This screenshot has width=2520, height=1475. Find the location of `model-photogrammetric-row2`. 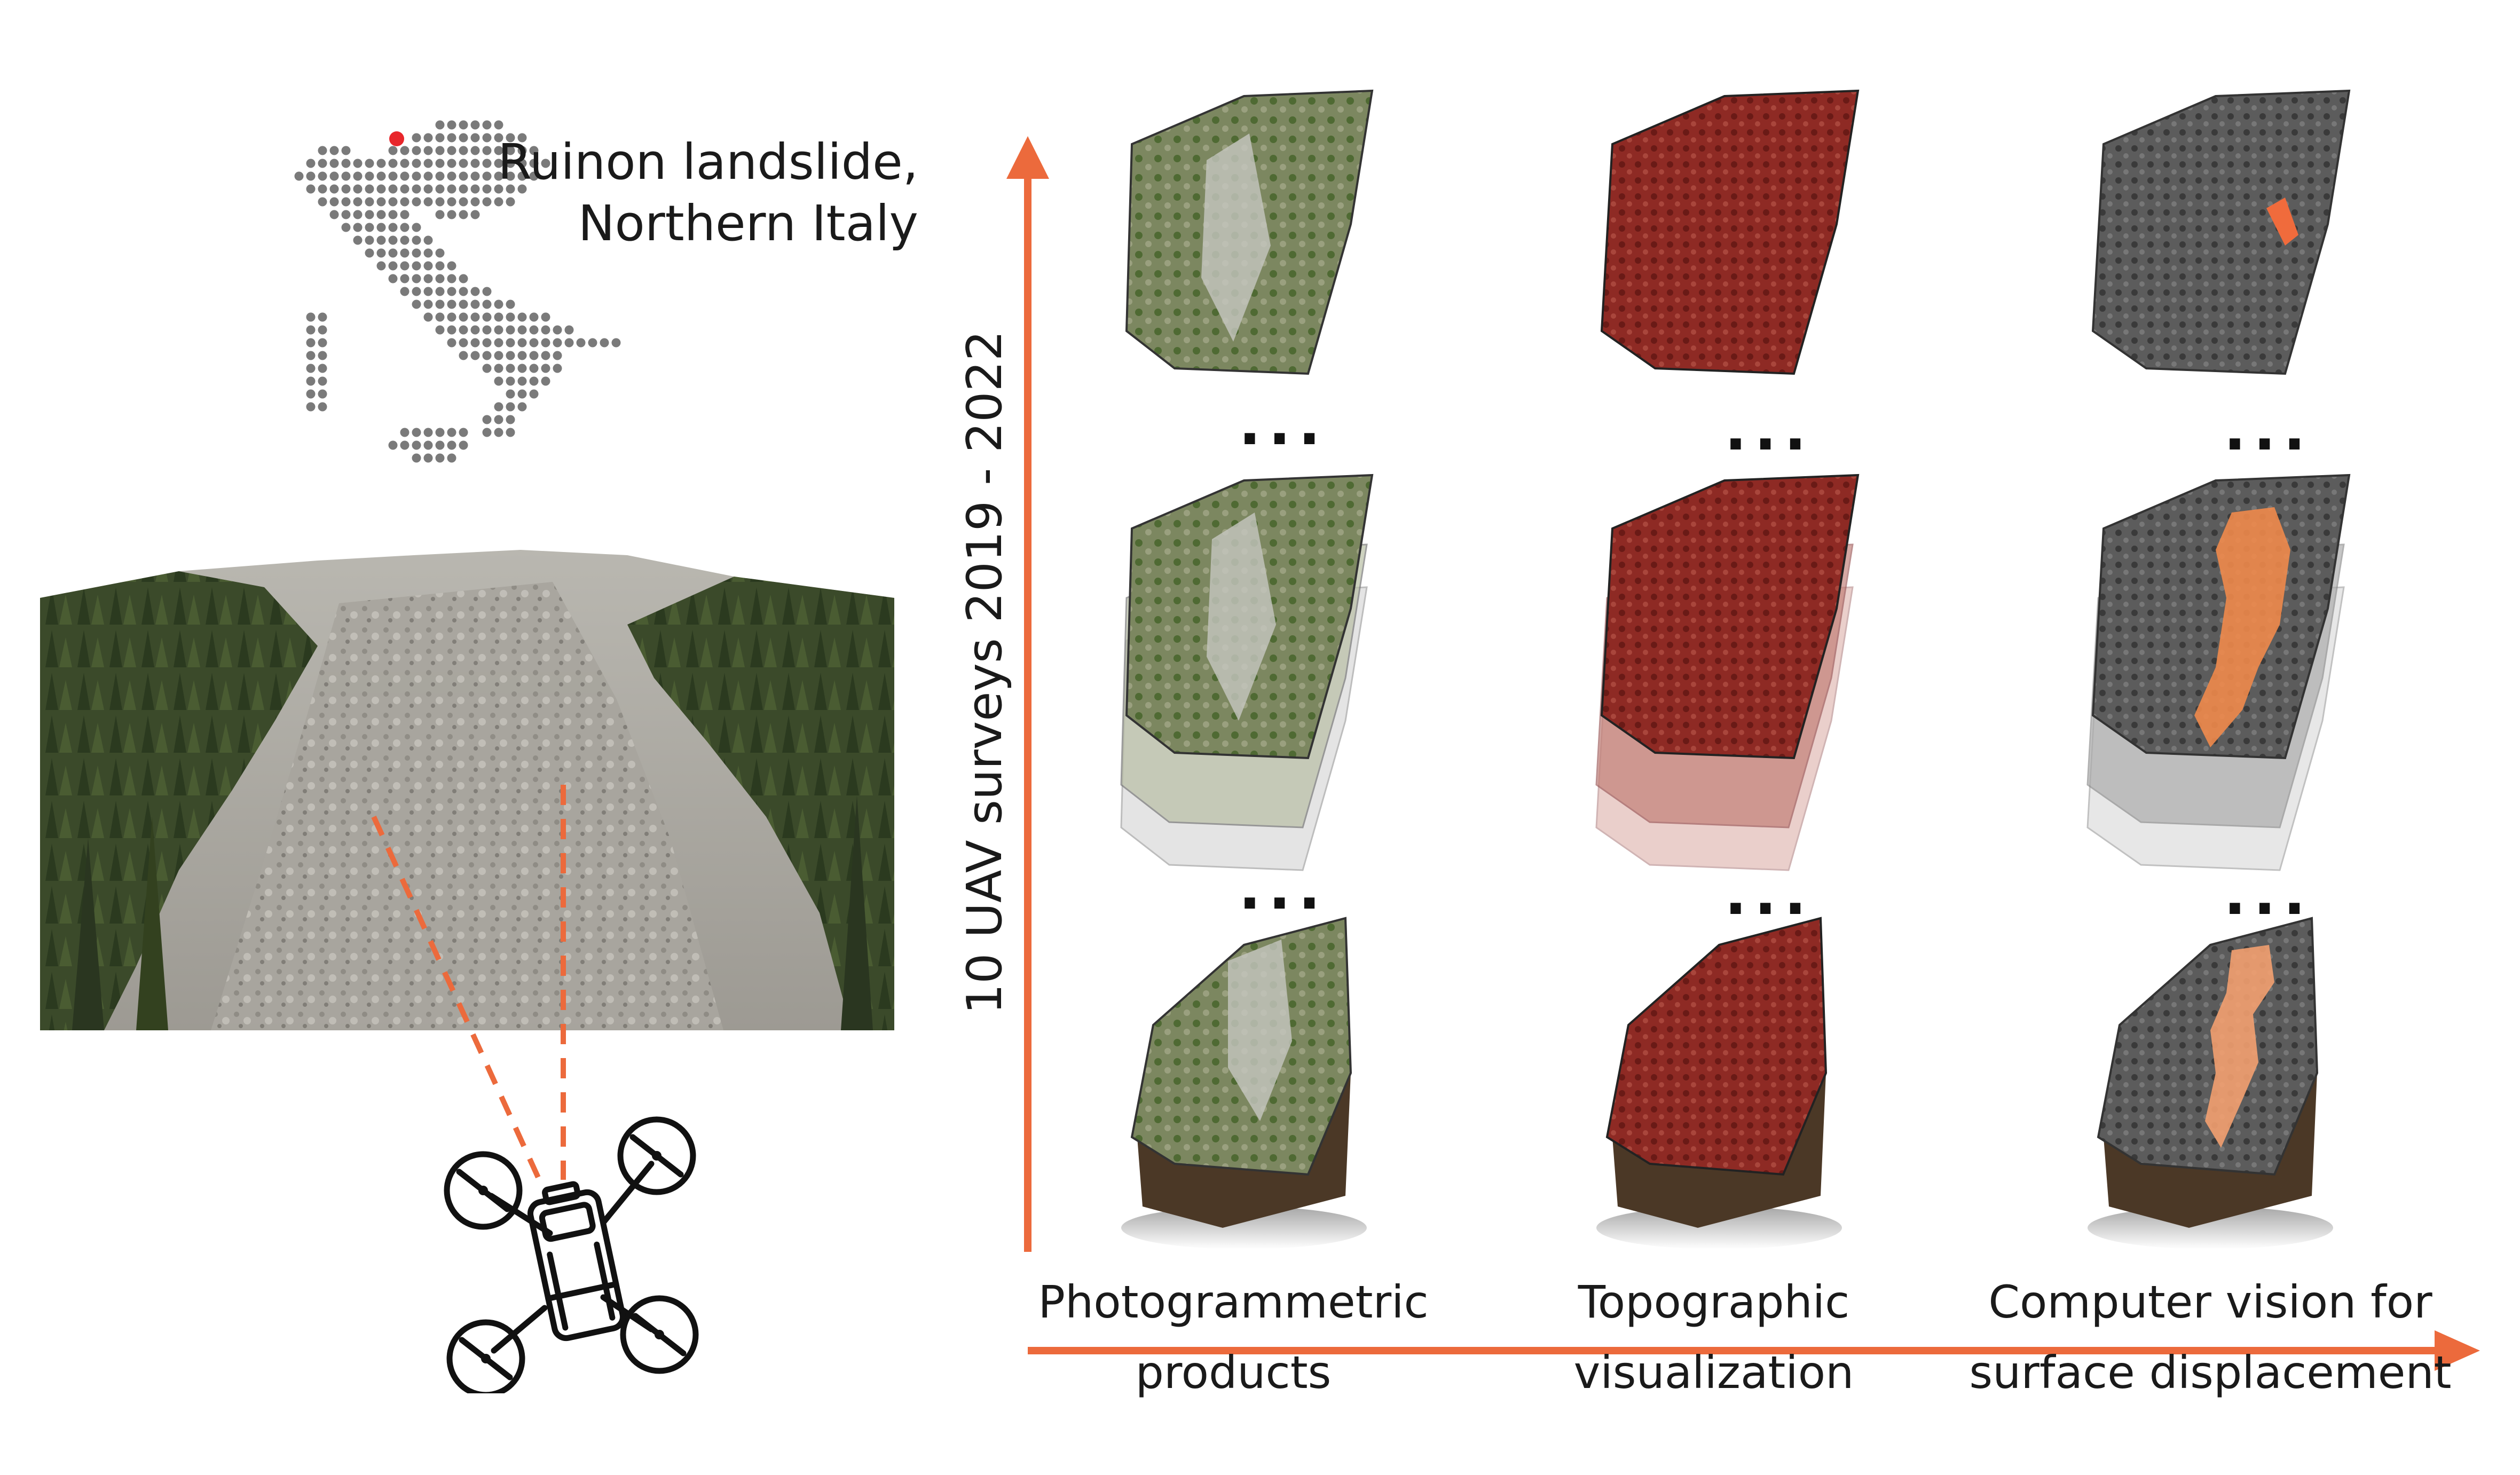

model-photogrammetric-row2 is located at coordinates (1247, 672).